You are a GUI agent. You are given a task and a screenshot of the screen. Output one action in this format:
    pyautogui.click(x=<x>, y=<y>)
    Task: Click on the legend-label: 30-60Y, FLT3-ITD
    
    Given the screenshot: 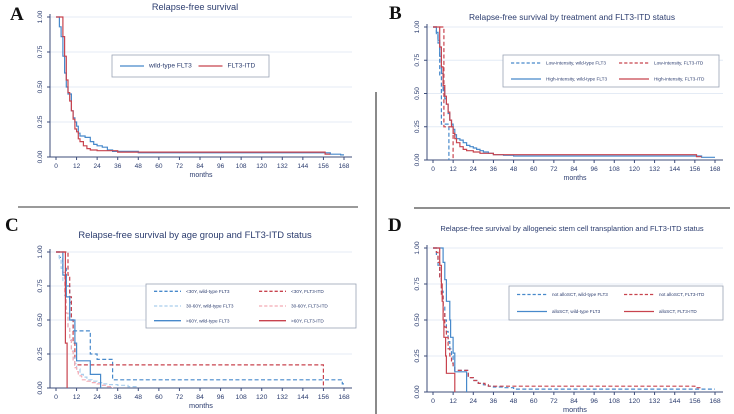 What is the action you would take?
    pyautogui.click(x=309, y=306)
    